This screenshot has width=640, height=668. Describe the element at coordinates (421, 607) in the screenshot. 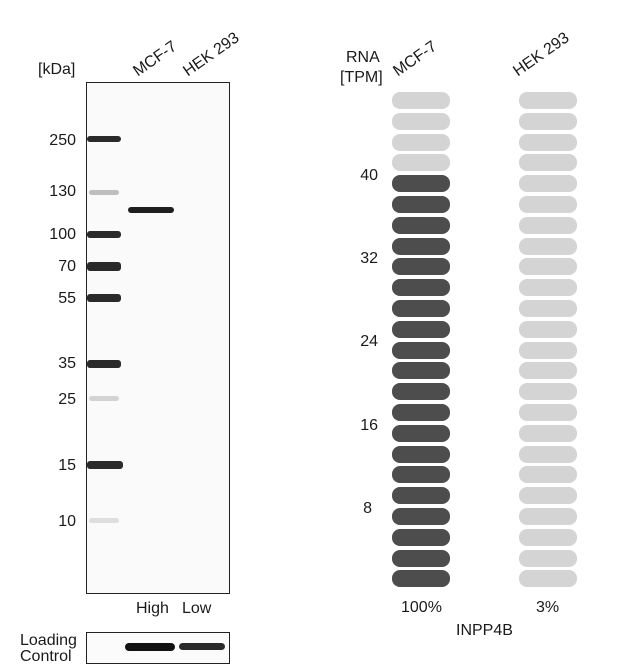

I see `percent-mcf7: 100%` at that location.